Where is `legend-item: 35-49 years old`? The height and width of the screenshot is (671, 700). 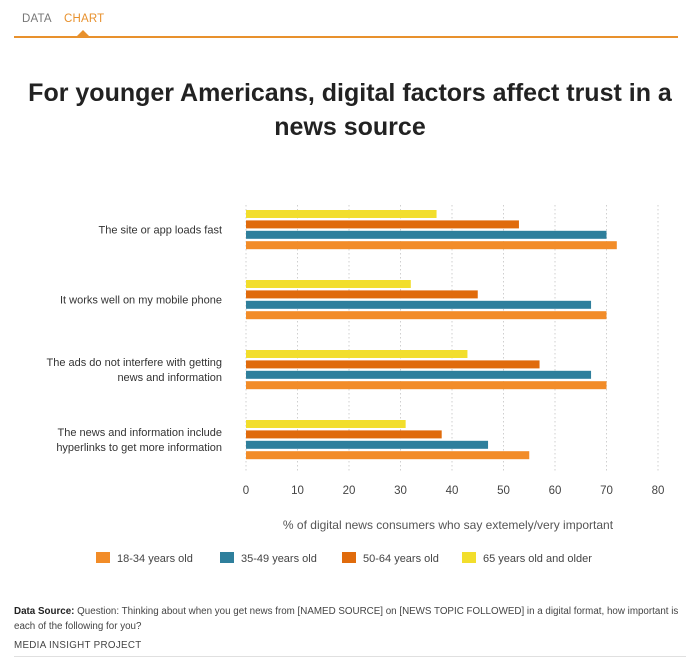 legend-item: 35-49 years old is located at coordinates (268, 559).